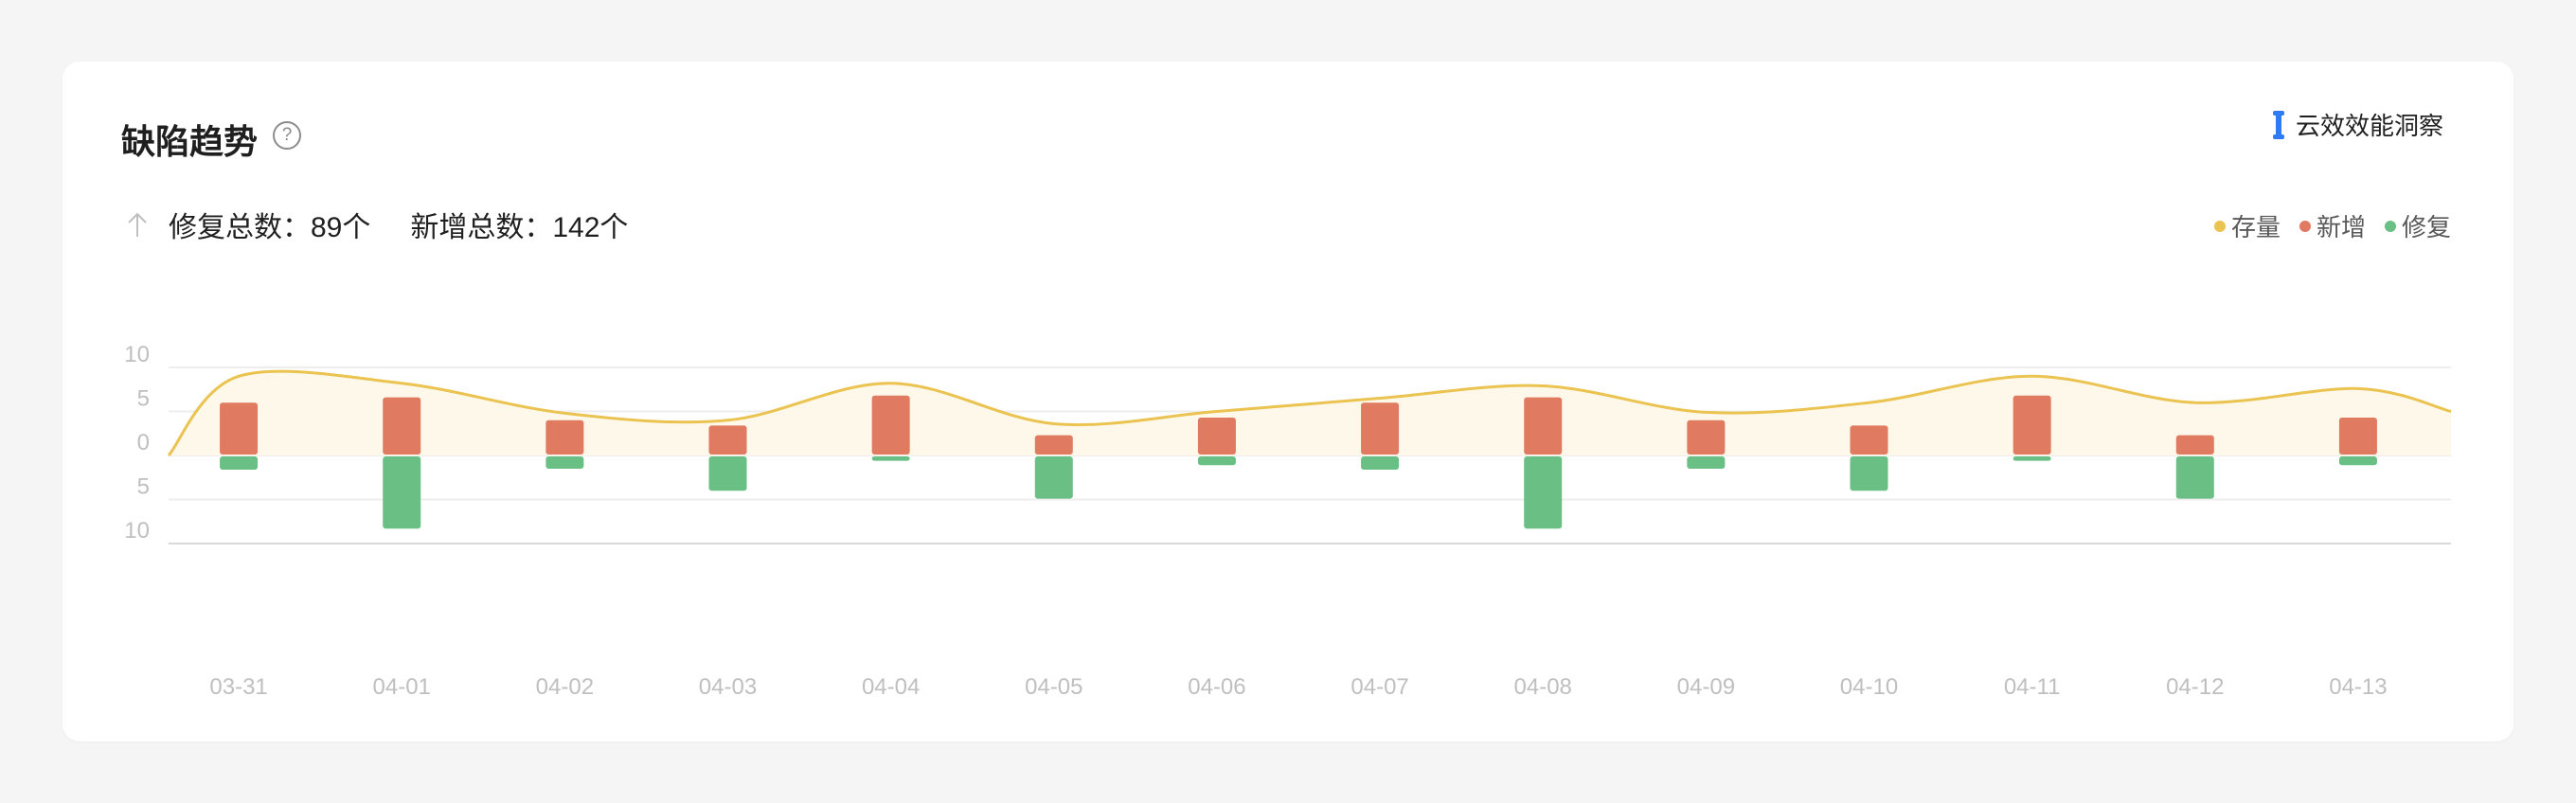 The height and width of the screenshot is (803, 2576). What do you see at coordinates (238, 687) in the screenshot?
I see `x-tick-label: 03-31` at bounding box center [238, 687].